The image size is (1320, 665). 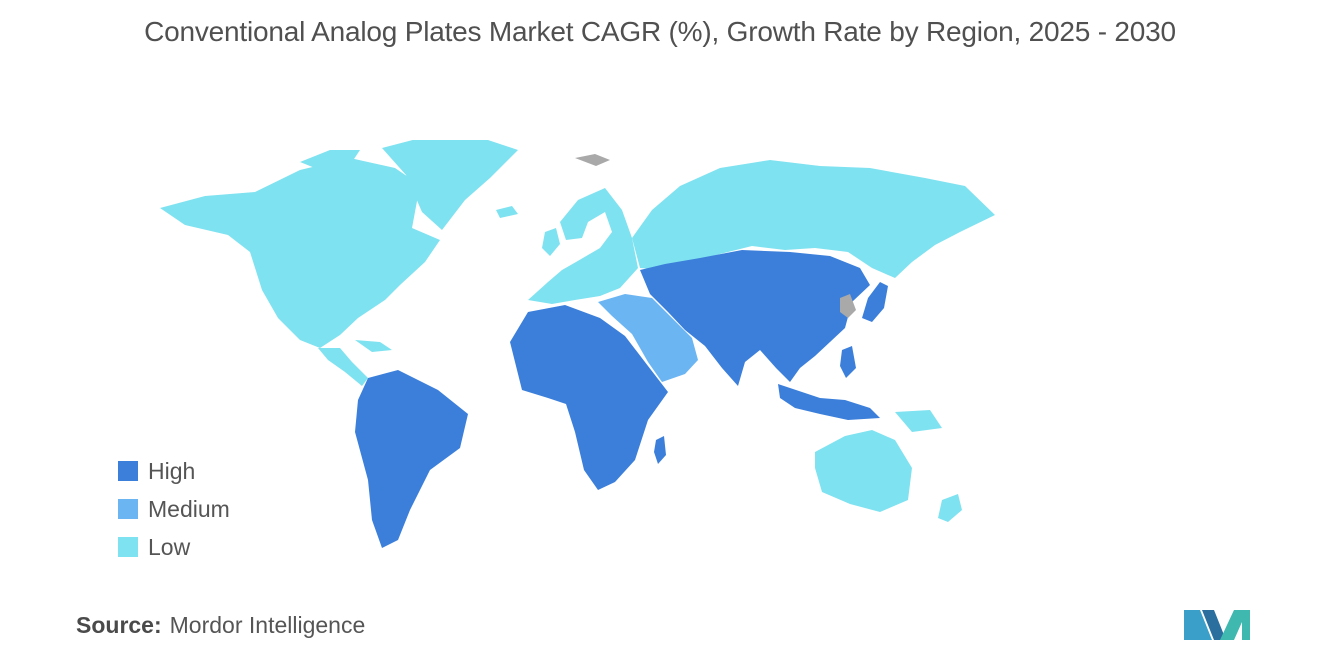 I want to click on legend-item-medium: Medium, so click(x=174, y=509).